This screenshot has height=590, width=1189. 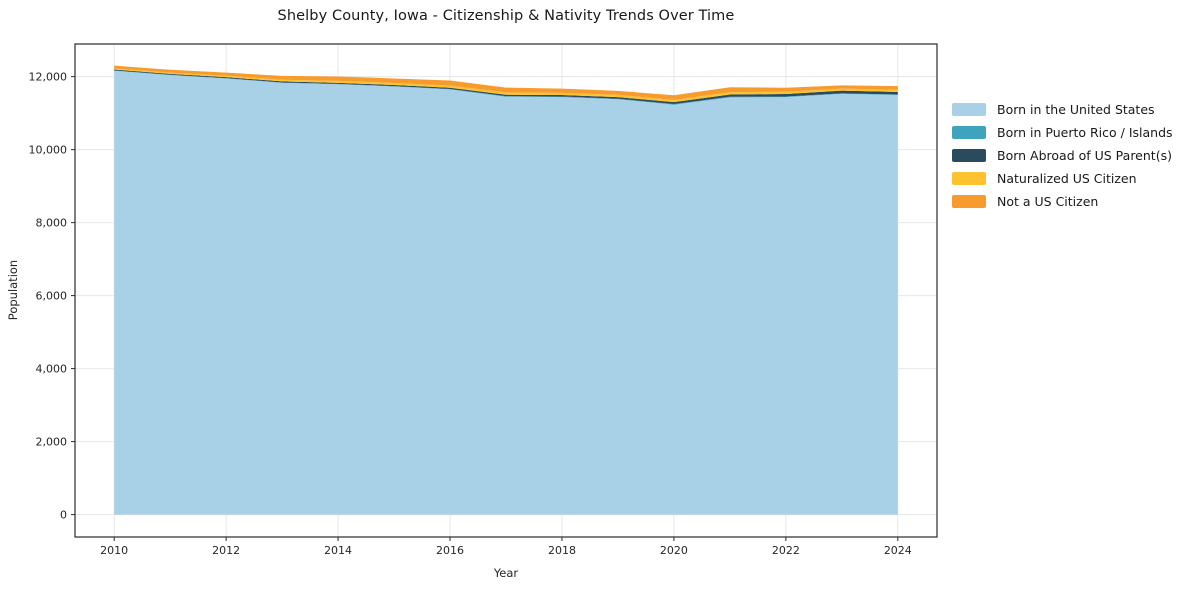 What do you see at coordinates (13, 290) in the screenshot?
I see `y-axis-label: Population` at bounding box center [13, 290].